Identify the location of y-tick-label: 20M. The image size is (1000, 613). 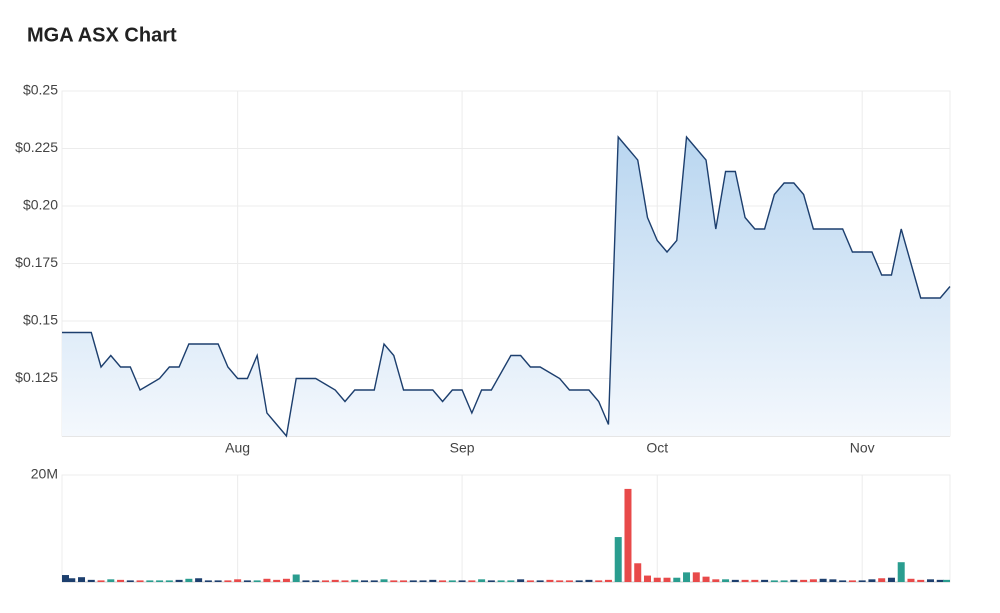
(44, 474).